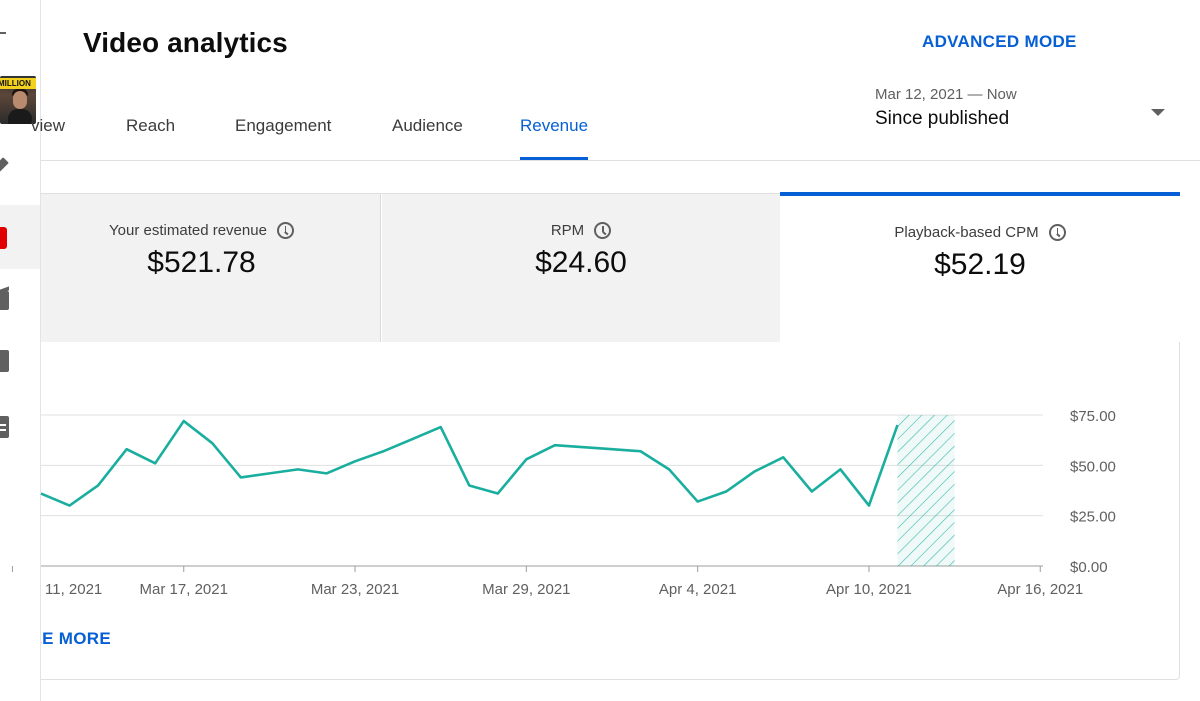 The width and height of the screenshot is (1200, 701). I want to click on metric-label: Playback-based CPM, so click(966, 232).